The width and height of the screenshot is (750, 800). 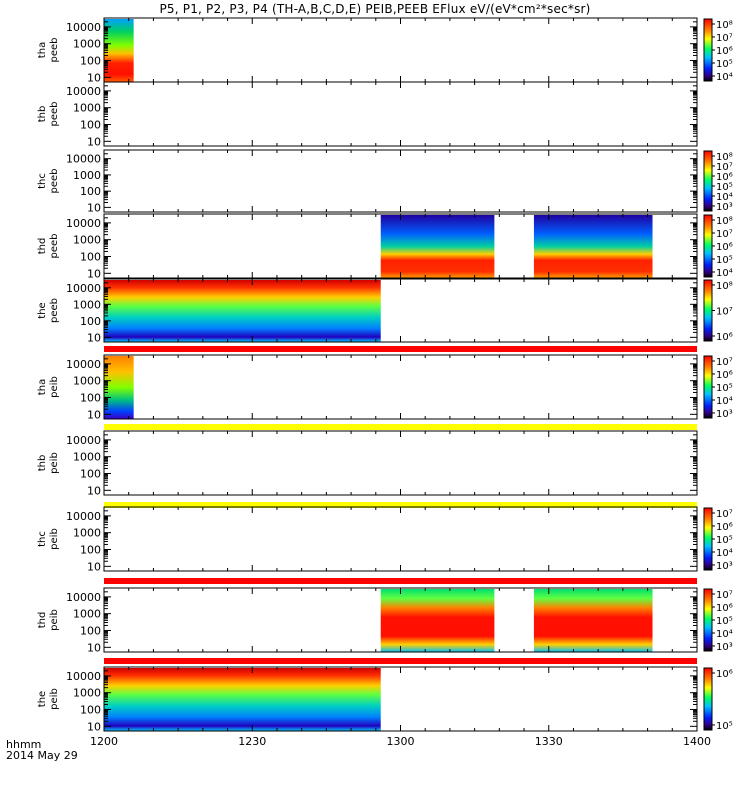 What do you see at coordinates (697, 741) in the screenshot?
I see `x-tick-label: 1400` at bounding box center [697, 741].